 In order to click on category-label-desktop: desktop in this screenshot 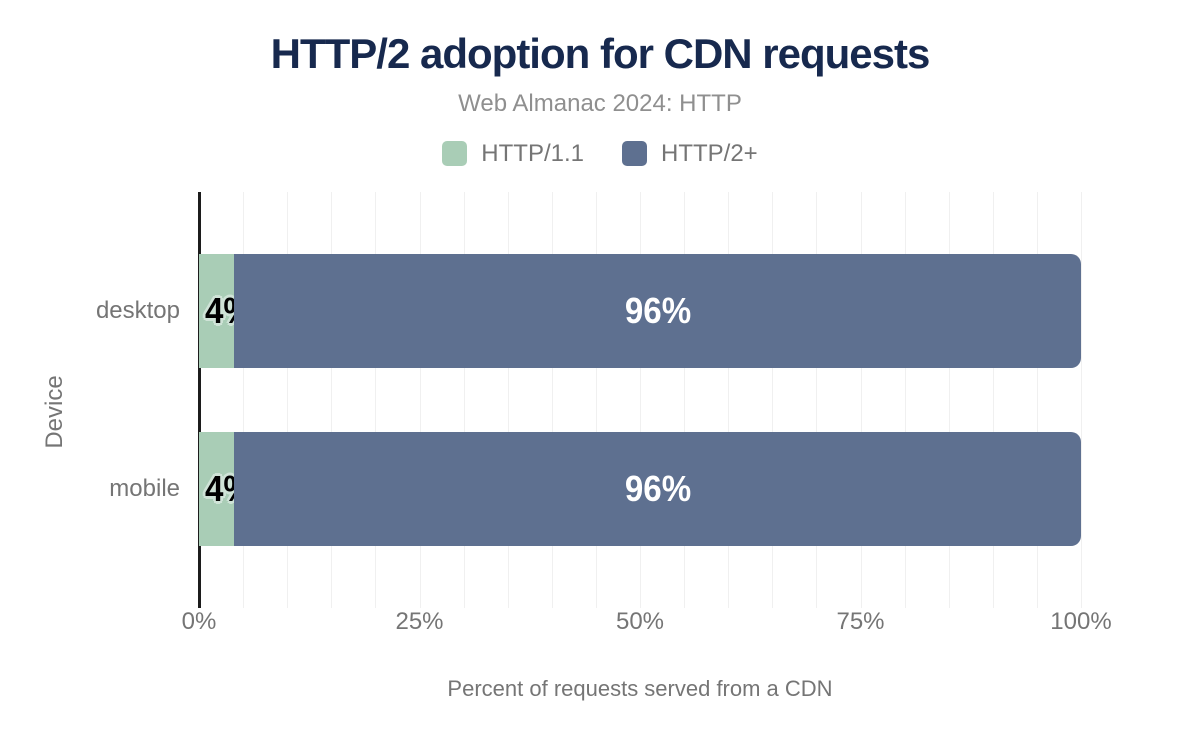, I will do `click(137, 310)`.